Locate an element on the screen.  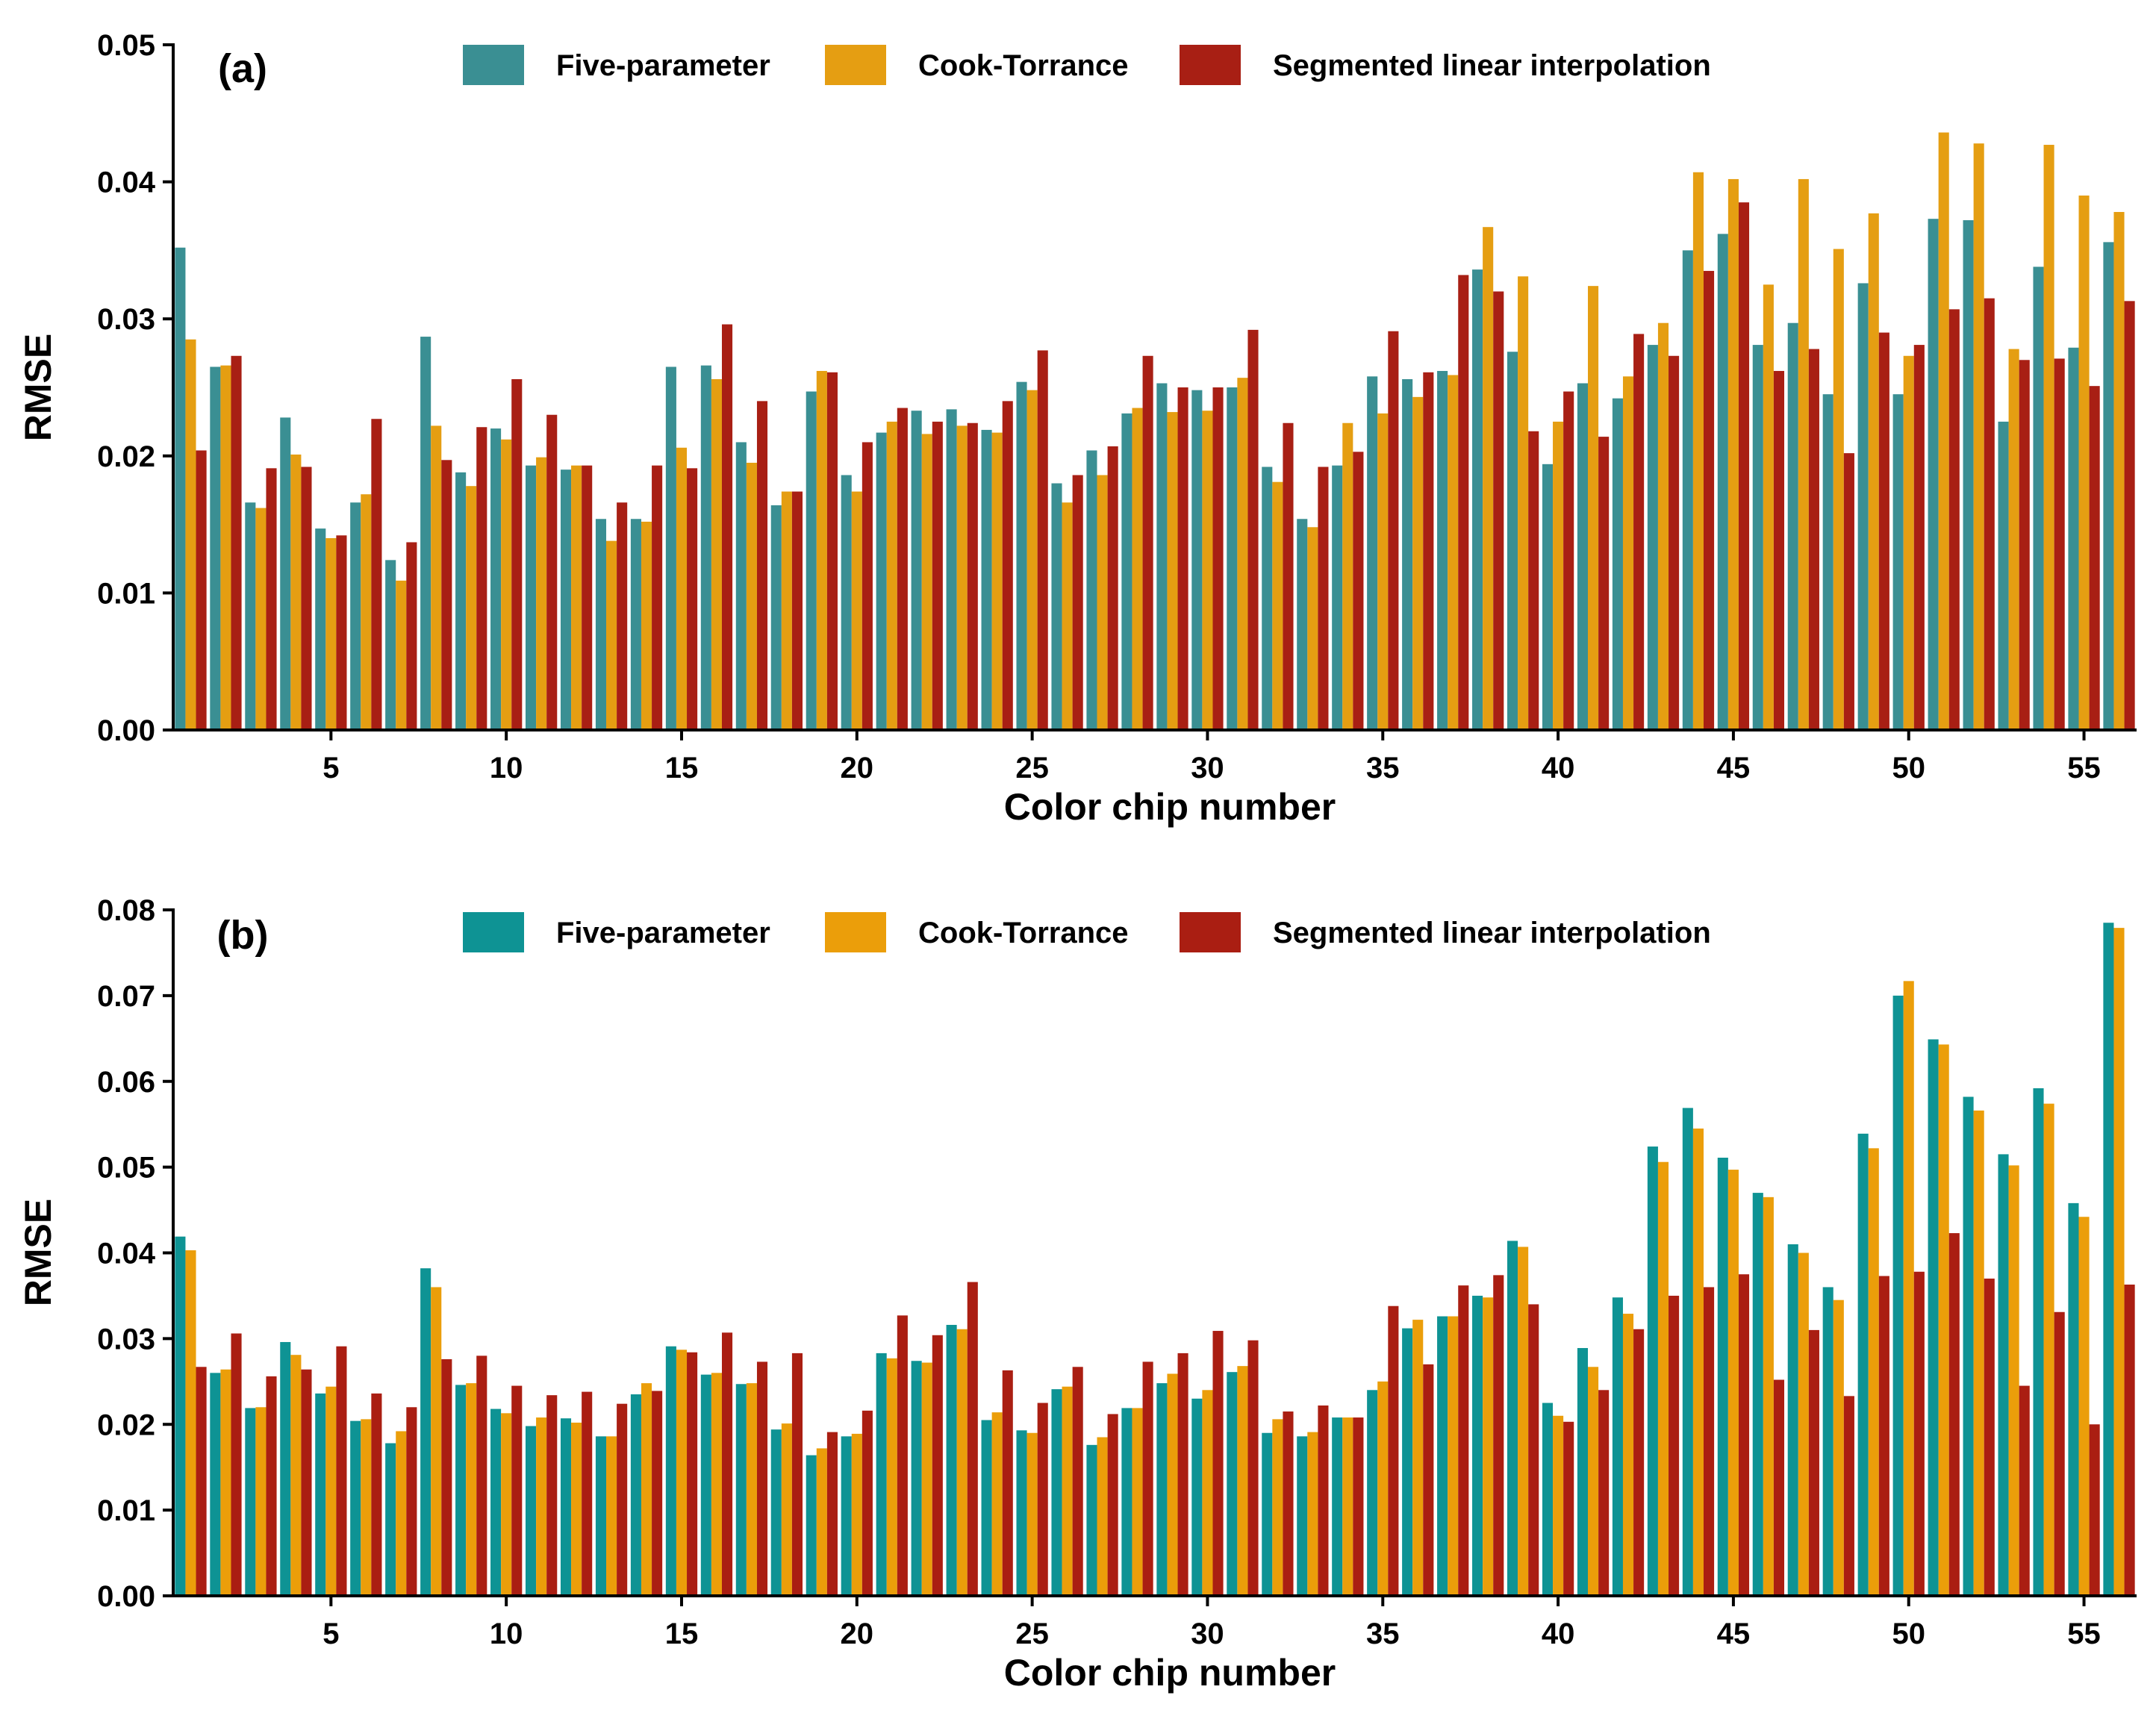
y-tick-label: 0.06 is located at coordinates (126, 1083).